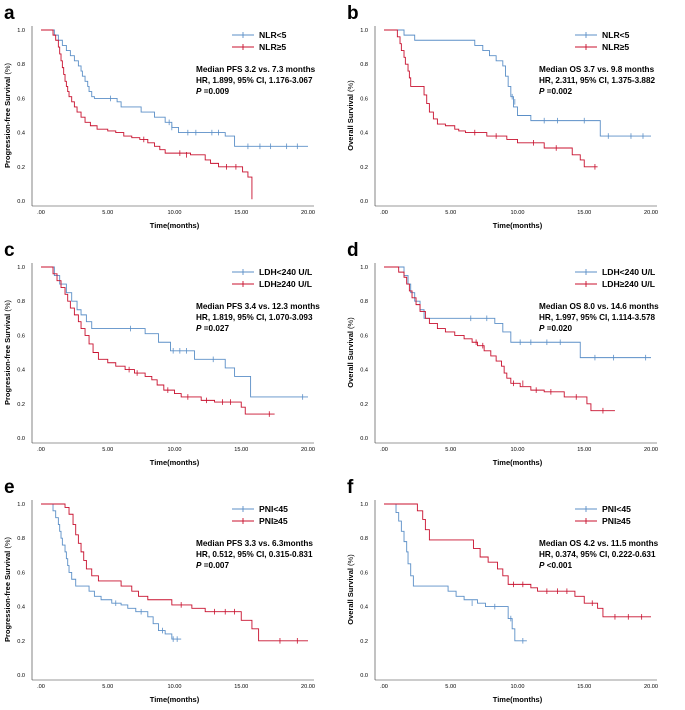 Image resolution: width=685 pixels, height=710 pixels. What do you see at coordinates (272, 47) in the screenshot?
I see `legend-label: NLR≥5` at bounding box center [272, 47].